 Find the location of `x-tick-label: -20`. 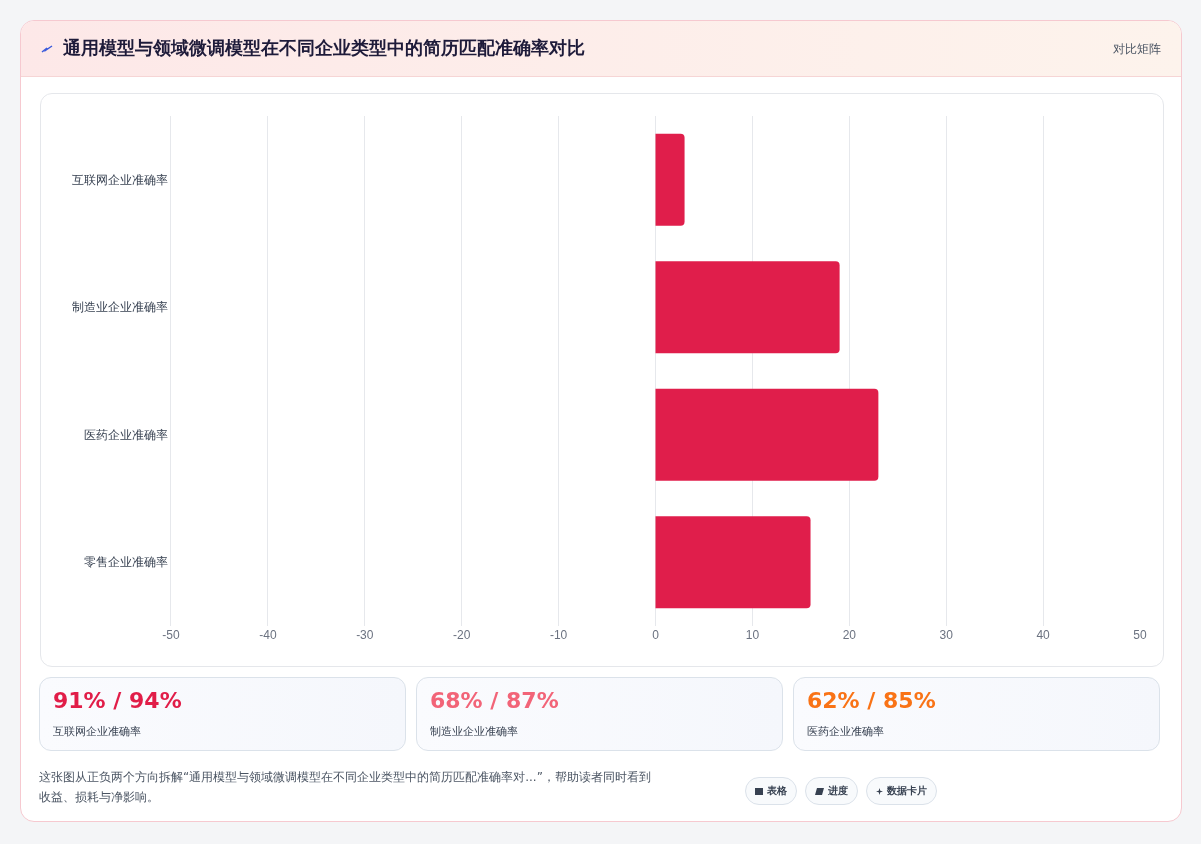

x-tick-label: -20 is located at coordinates (462, 635).